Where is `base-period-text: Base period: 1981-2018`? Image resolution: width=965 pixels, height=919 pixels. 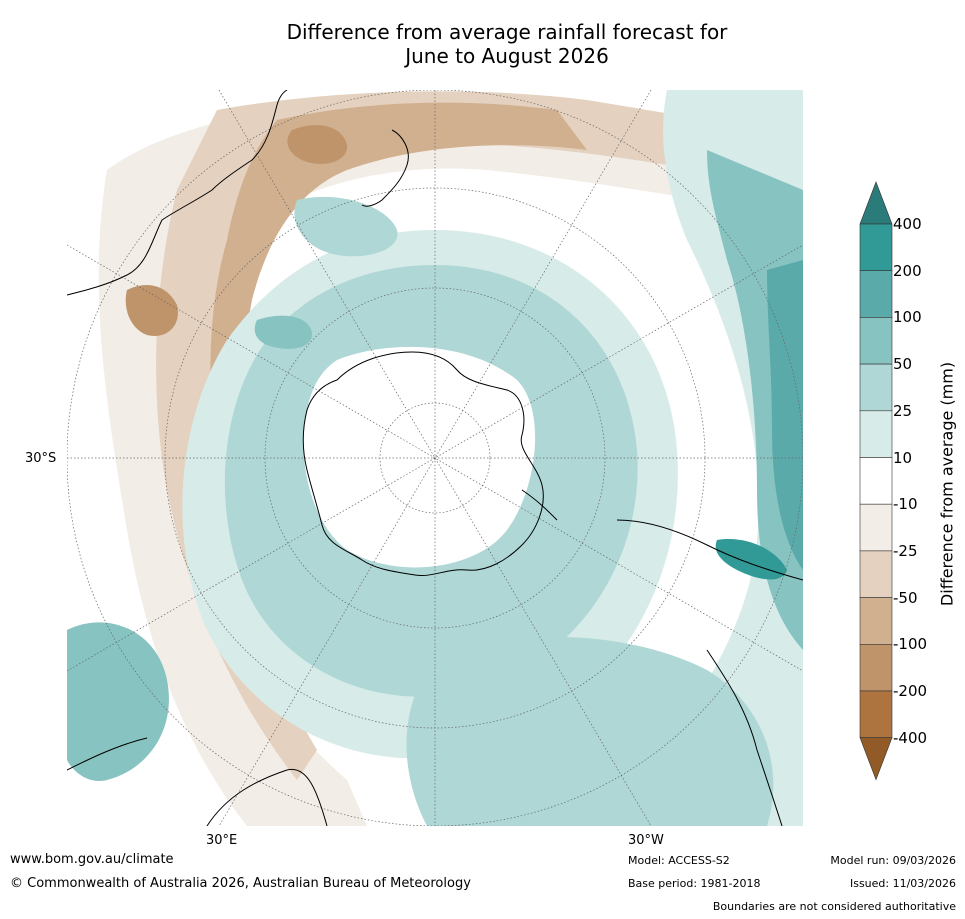
base-period-text: Base period: 1981-2018 is located at coordinates (694, 883).